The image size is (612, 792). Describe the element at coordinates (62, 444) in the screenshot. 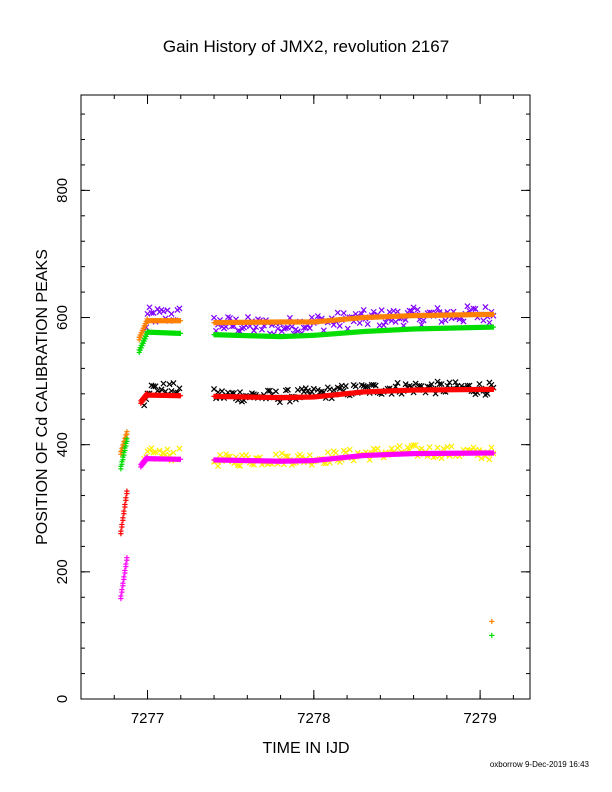

I see `y-tick-label: 400` at that location.